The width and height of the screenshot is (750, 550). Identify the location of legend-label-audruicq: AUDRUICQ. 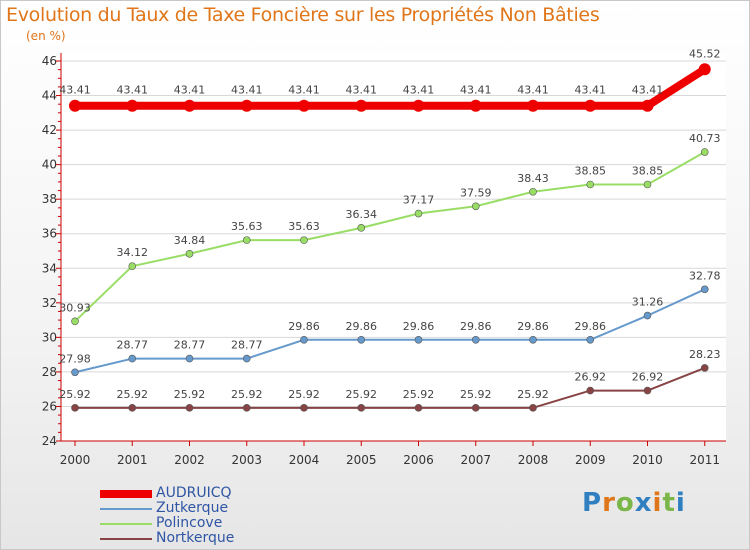
(194, 493).